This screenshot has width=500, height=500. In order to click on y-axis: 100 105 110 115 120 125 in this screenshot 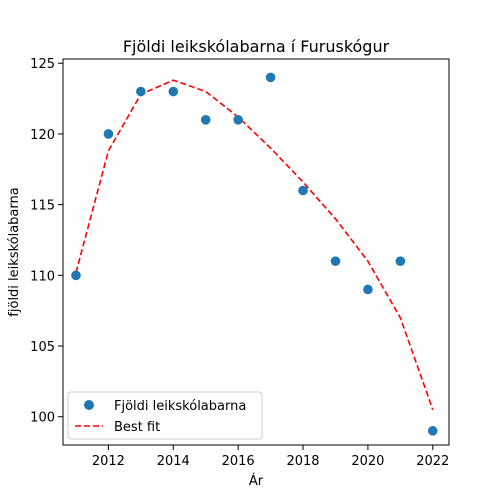, I will do `click(46, 241)`.